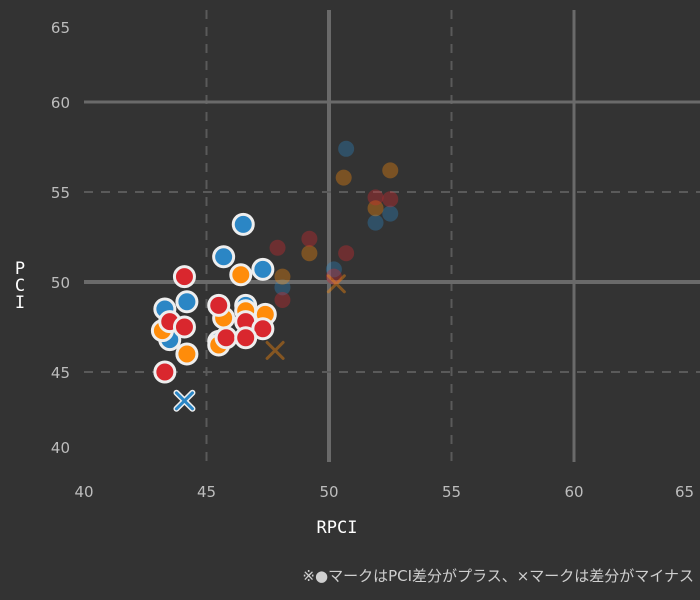  Describe the element at coordinates (60, 28) in the screenshot. I see `y-tick-label: 65` at that location.